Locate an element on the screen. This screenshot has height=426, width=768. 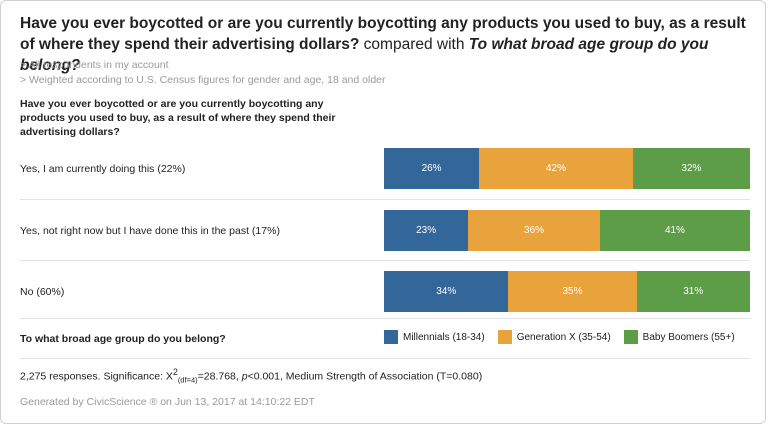
bar-segment: 42% is located at coordinates (556, 168).